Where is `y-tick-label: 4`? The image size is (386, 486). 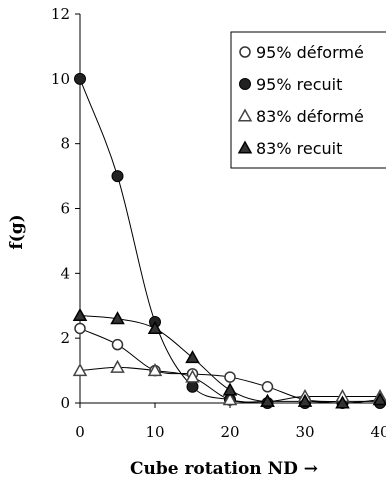
y-tick-label: 4 is located at coordinates (65, 273).